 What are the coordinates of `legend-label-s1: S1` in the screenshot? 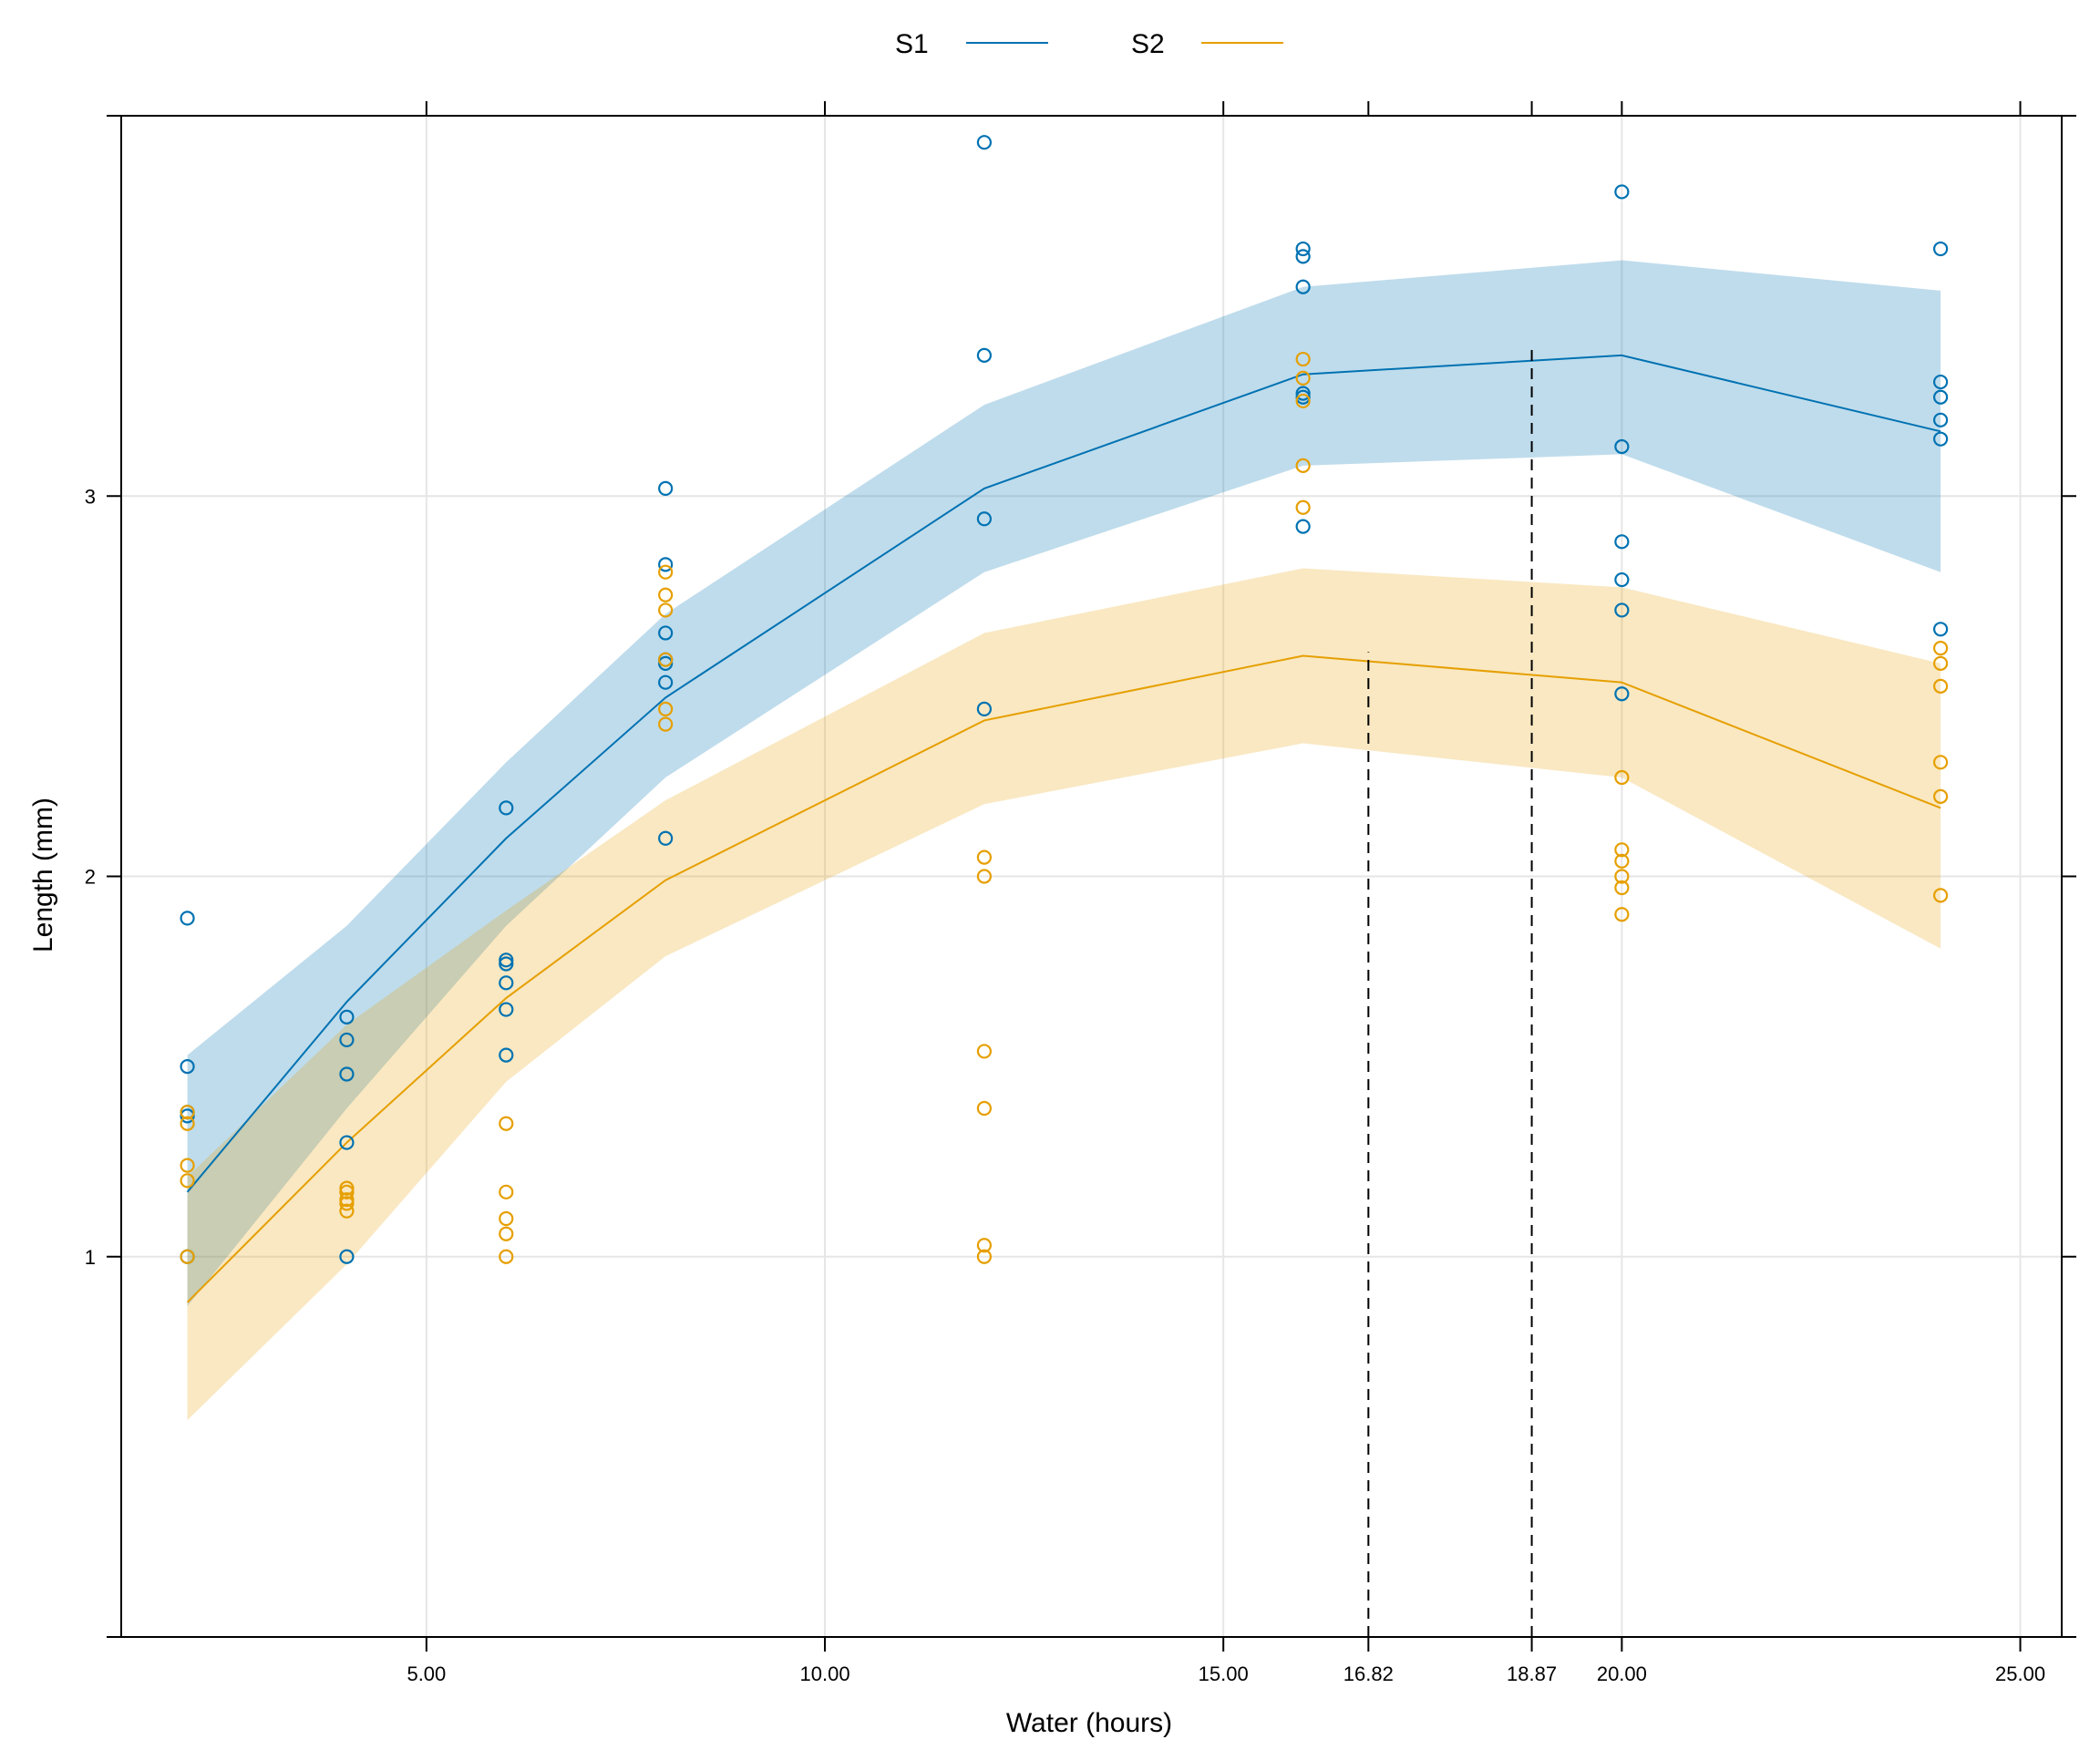 It's located at (912, 44).